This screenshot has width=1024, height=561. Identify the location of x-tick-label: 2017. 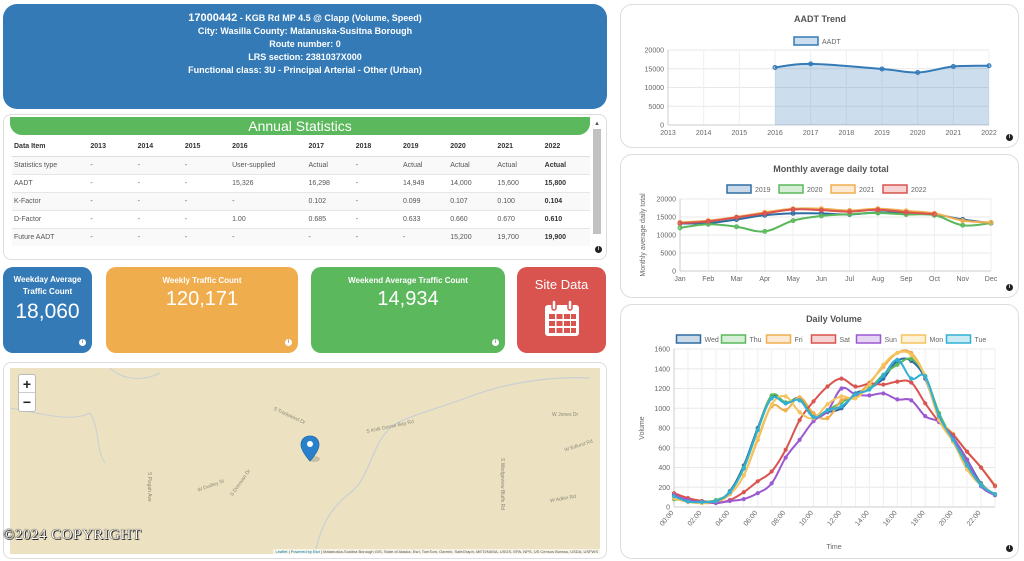
(811, 133).